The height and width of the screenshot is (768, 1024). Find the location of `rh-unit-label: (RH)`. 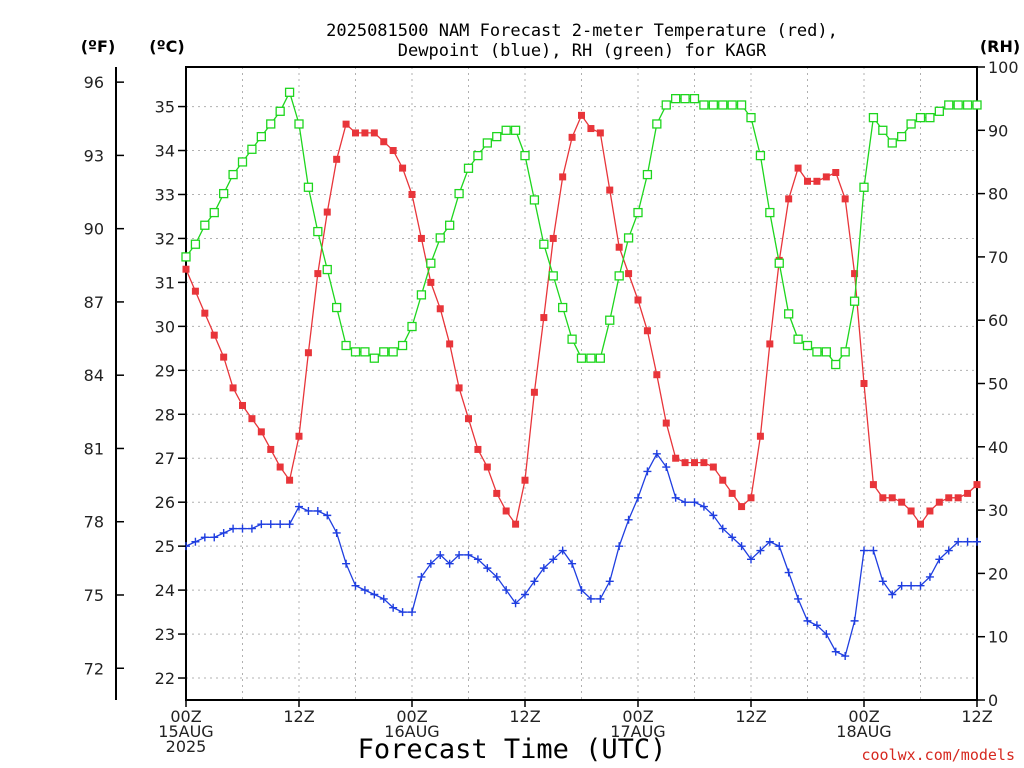

rh-unit-label: (RH) is located at coordinates (1000, 46).